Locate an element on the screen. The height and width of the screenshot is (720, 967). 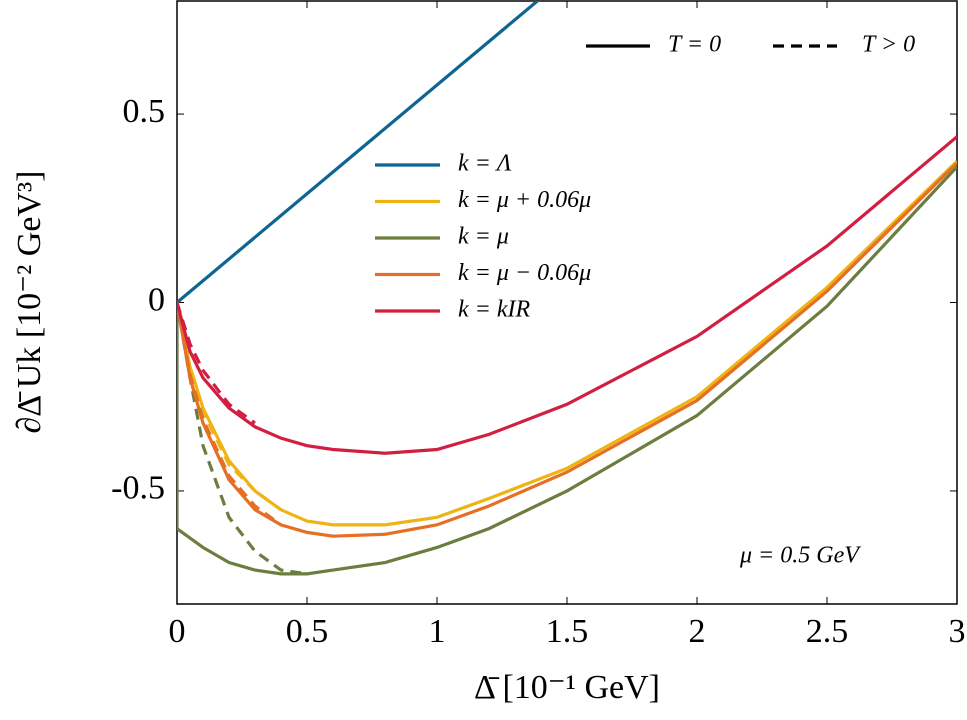
y-tick-label: 0 is located at coordinates (156, 299).